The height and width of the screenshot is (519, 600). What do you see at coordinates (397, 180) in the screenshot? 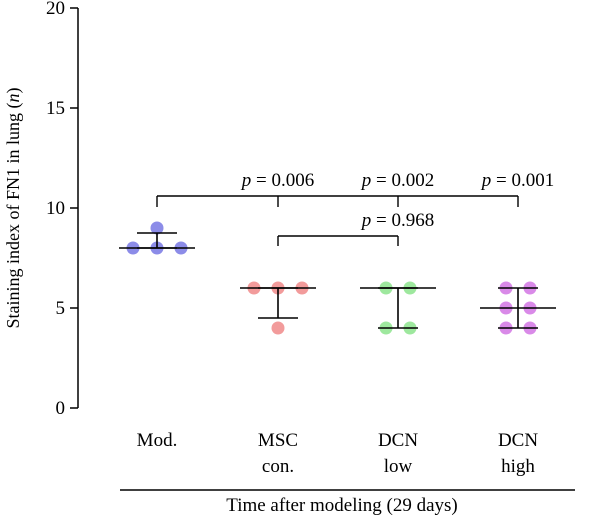
I see `p-value-label: p = 0.002` at bounding box center [397, 180].